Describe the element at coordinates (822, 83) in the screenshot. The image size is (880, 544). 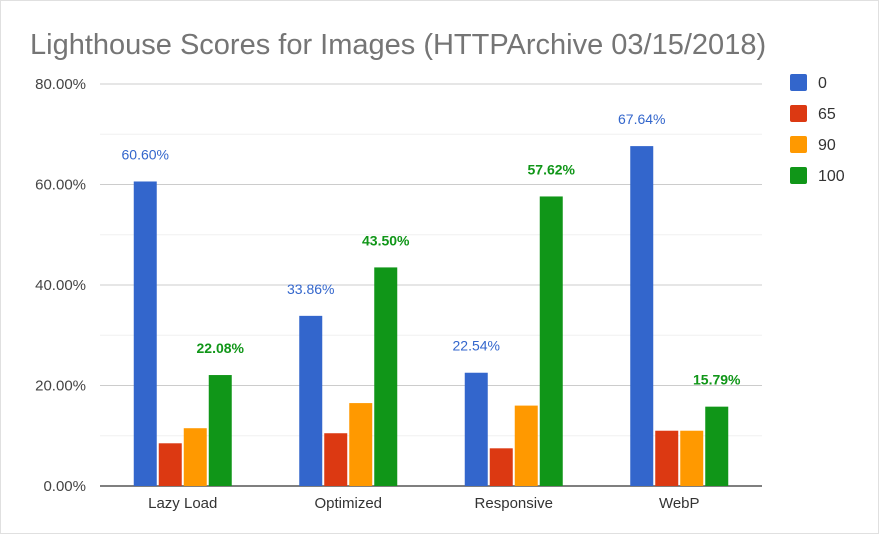
I see `legend-label: 0` at that location.